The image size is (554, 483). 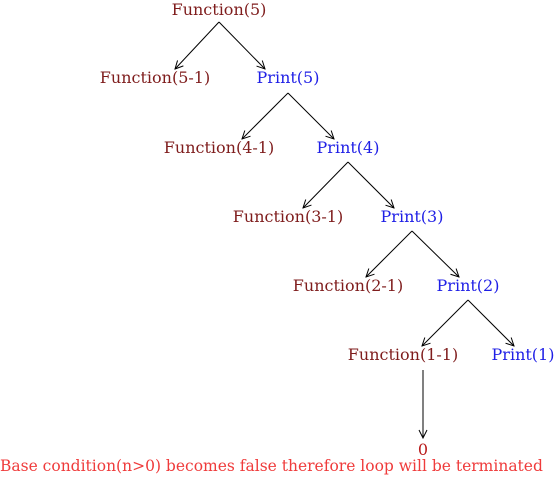 I want to click on node-function-1-1: Function(1-1), so click(x=403, y=354).